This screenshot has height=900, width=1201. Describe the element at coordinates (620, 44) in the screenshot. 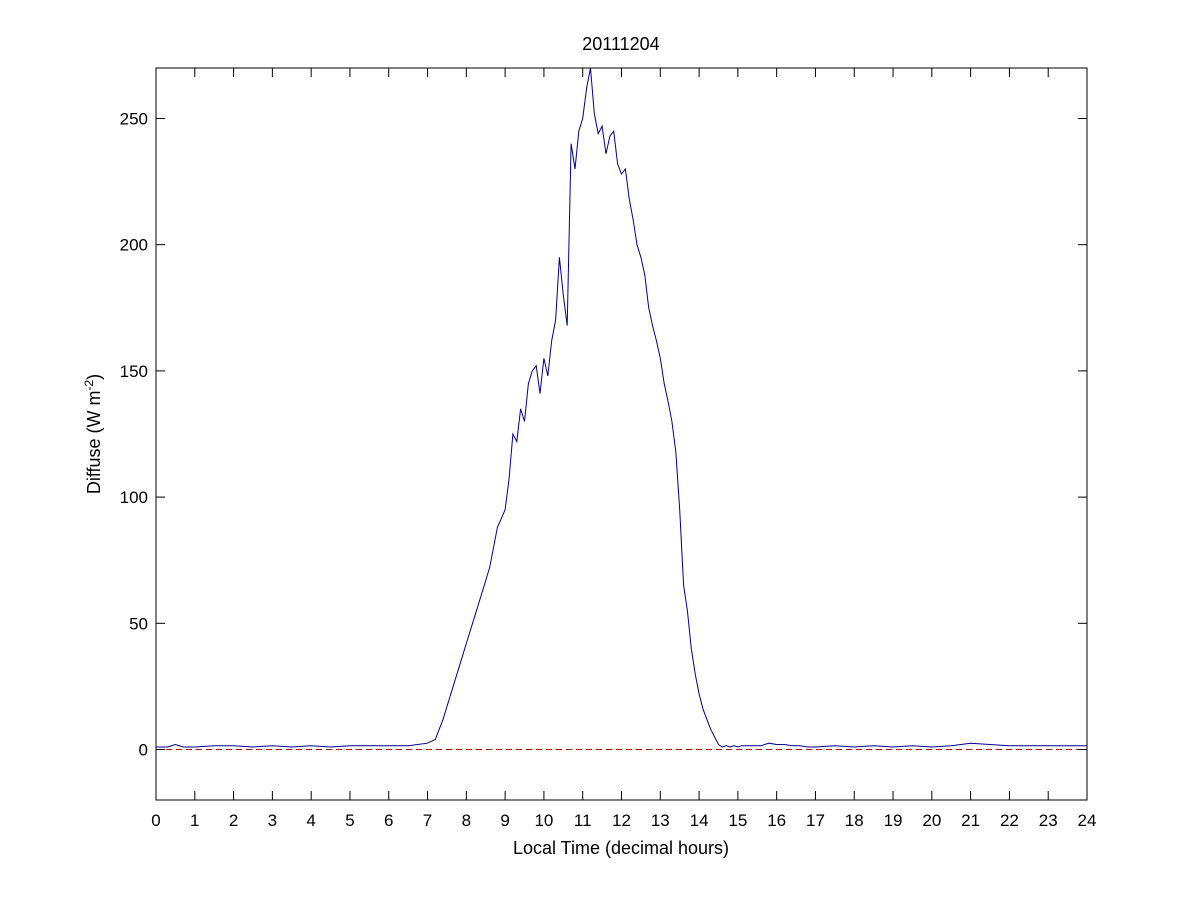

I see `chart-title: 20111204` at that location.